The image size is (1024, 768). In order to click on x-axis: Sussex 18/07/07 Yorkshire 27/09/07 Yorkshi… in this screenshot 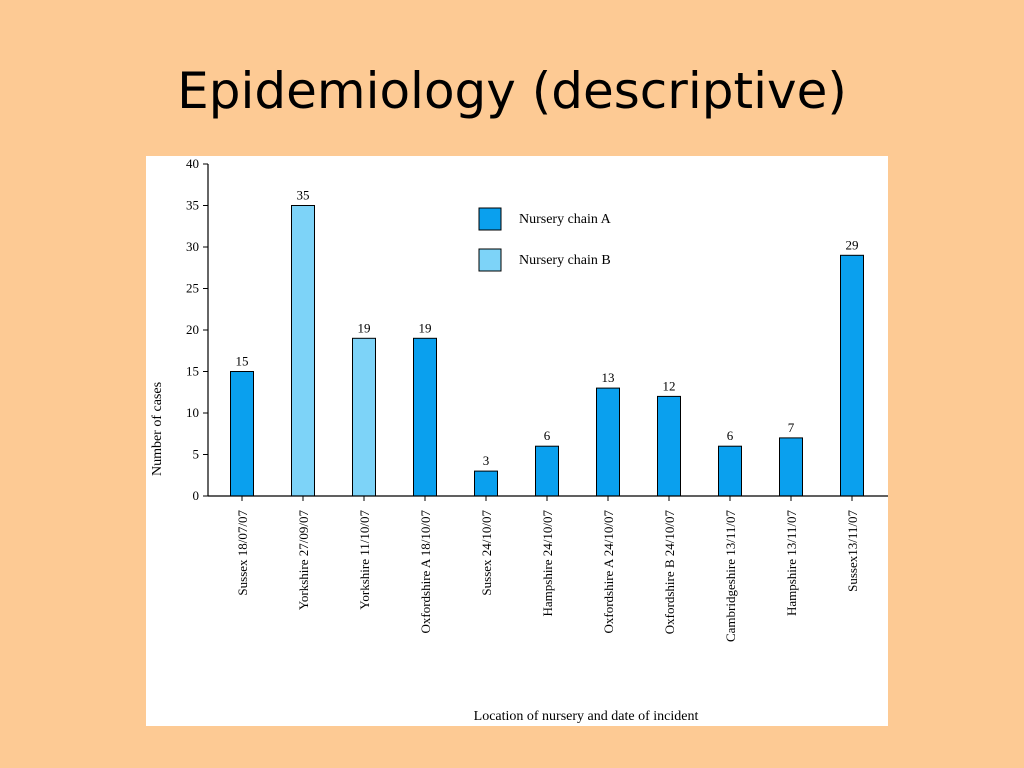, I will do `click(548, 569)`.